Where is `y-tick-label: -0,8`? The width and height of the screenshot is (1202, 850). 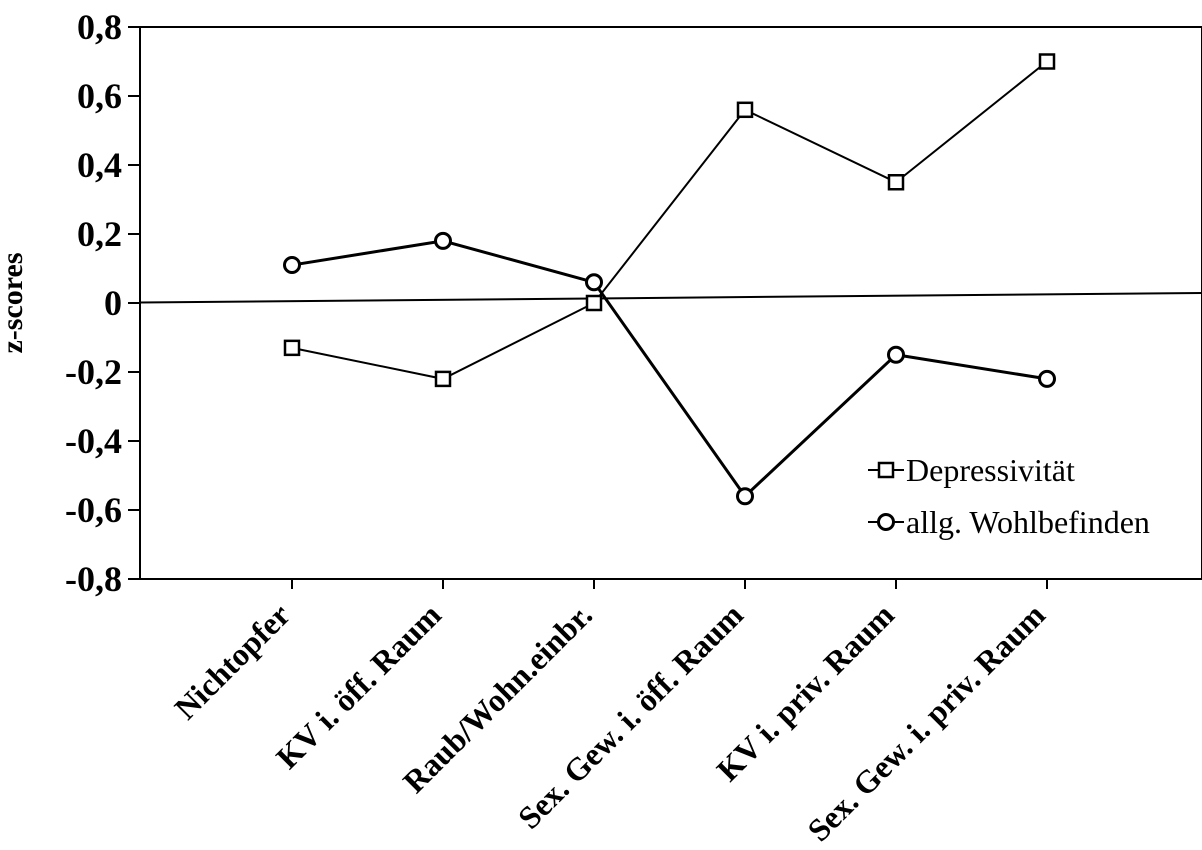 y-tick-label: -0,8 is located at coordinates (93, 579).